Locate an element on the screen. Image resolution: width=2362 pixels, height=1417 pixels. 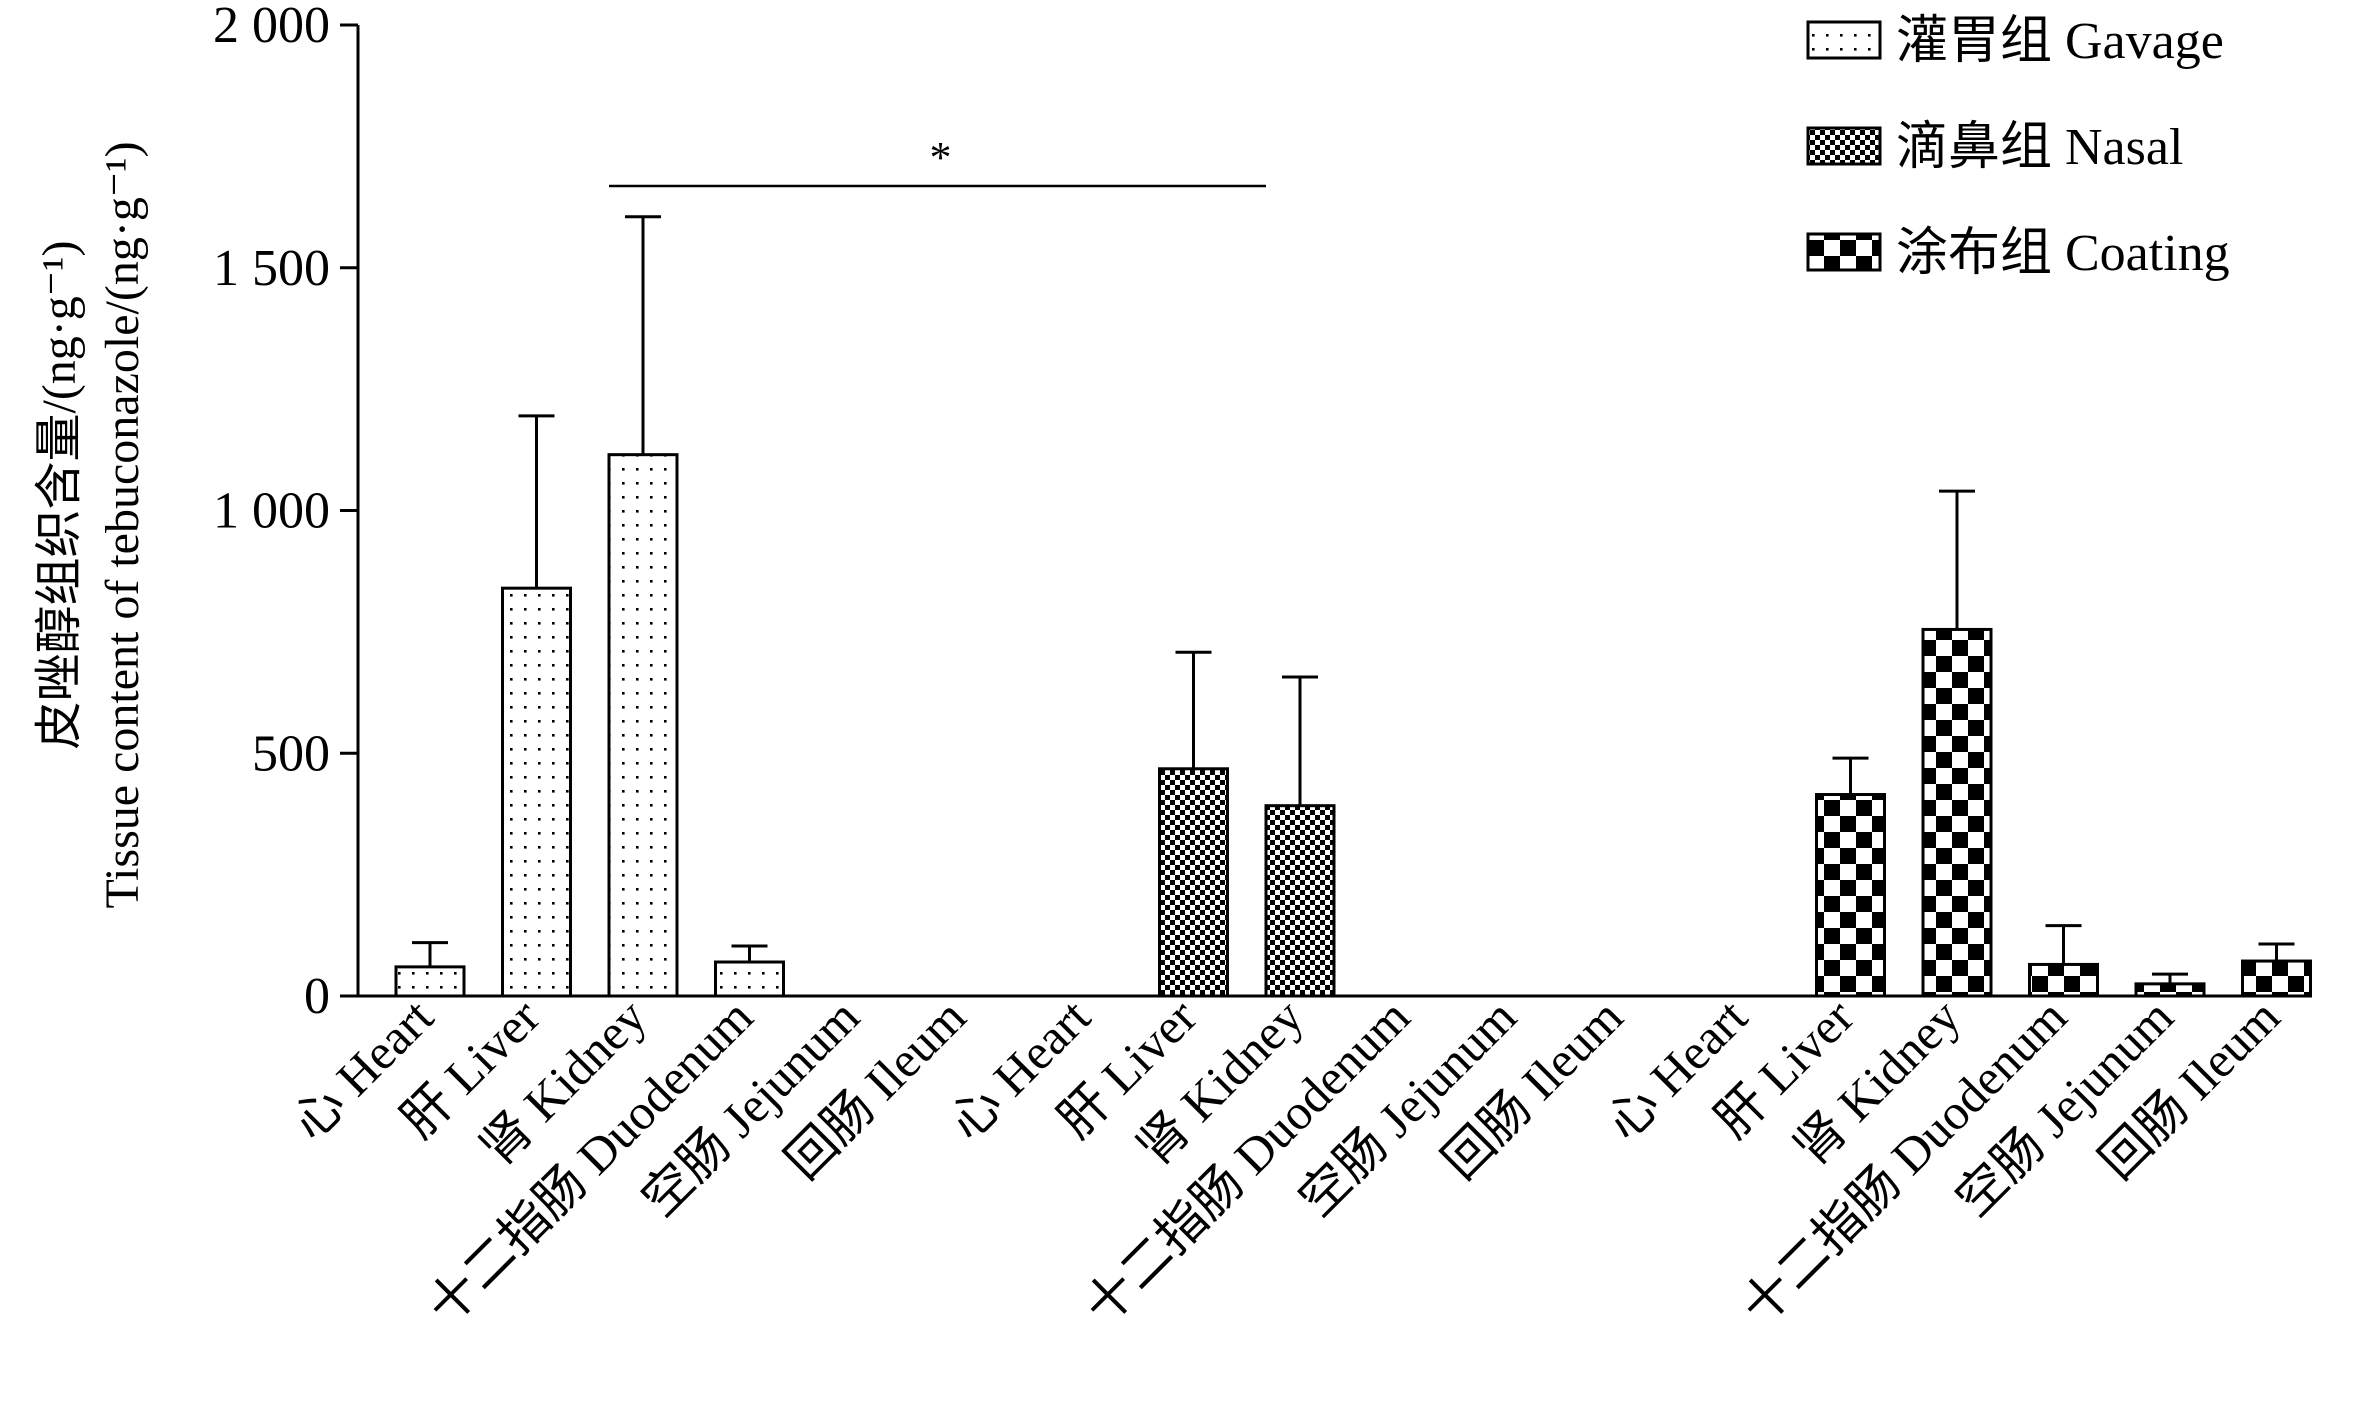
y-ticks: 0 500 1 000 1 500 2 000 is located at coordinates (285, 512).